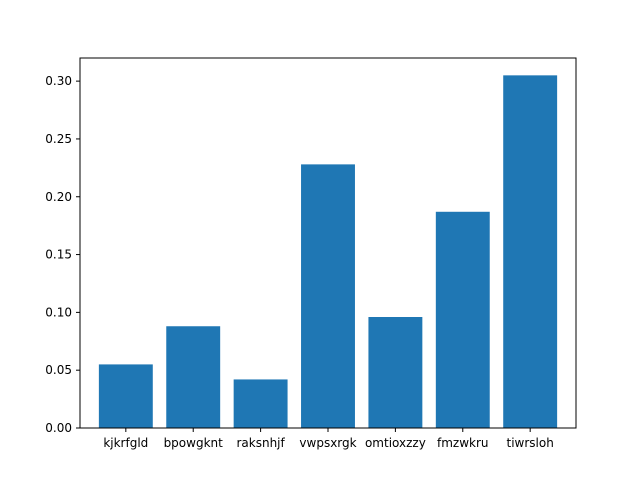  I want to click on bar-fmzwkru, so click(462, 319).